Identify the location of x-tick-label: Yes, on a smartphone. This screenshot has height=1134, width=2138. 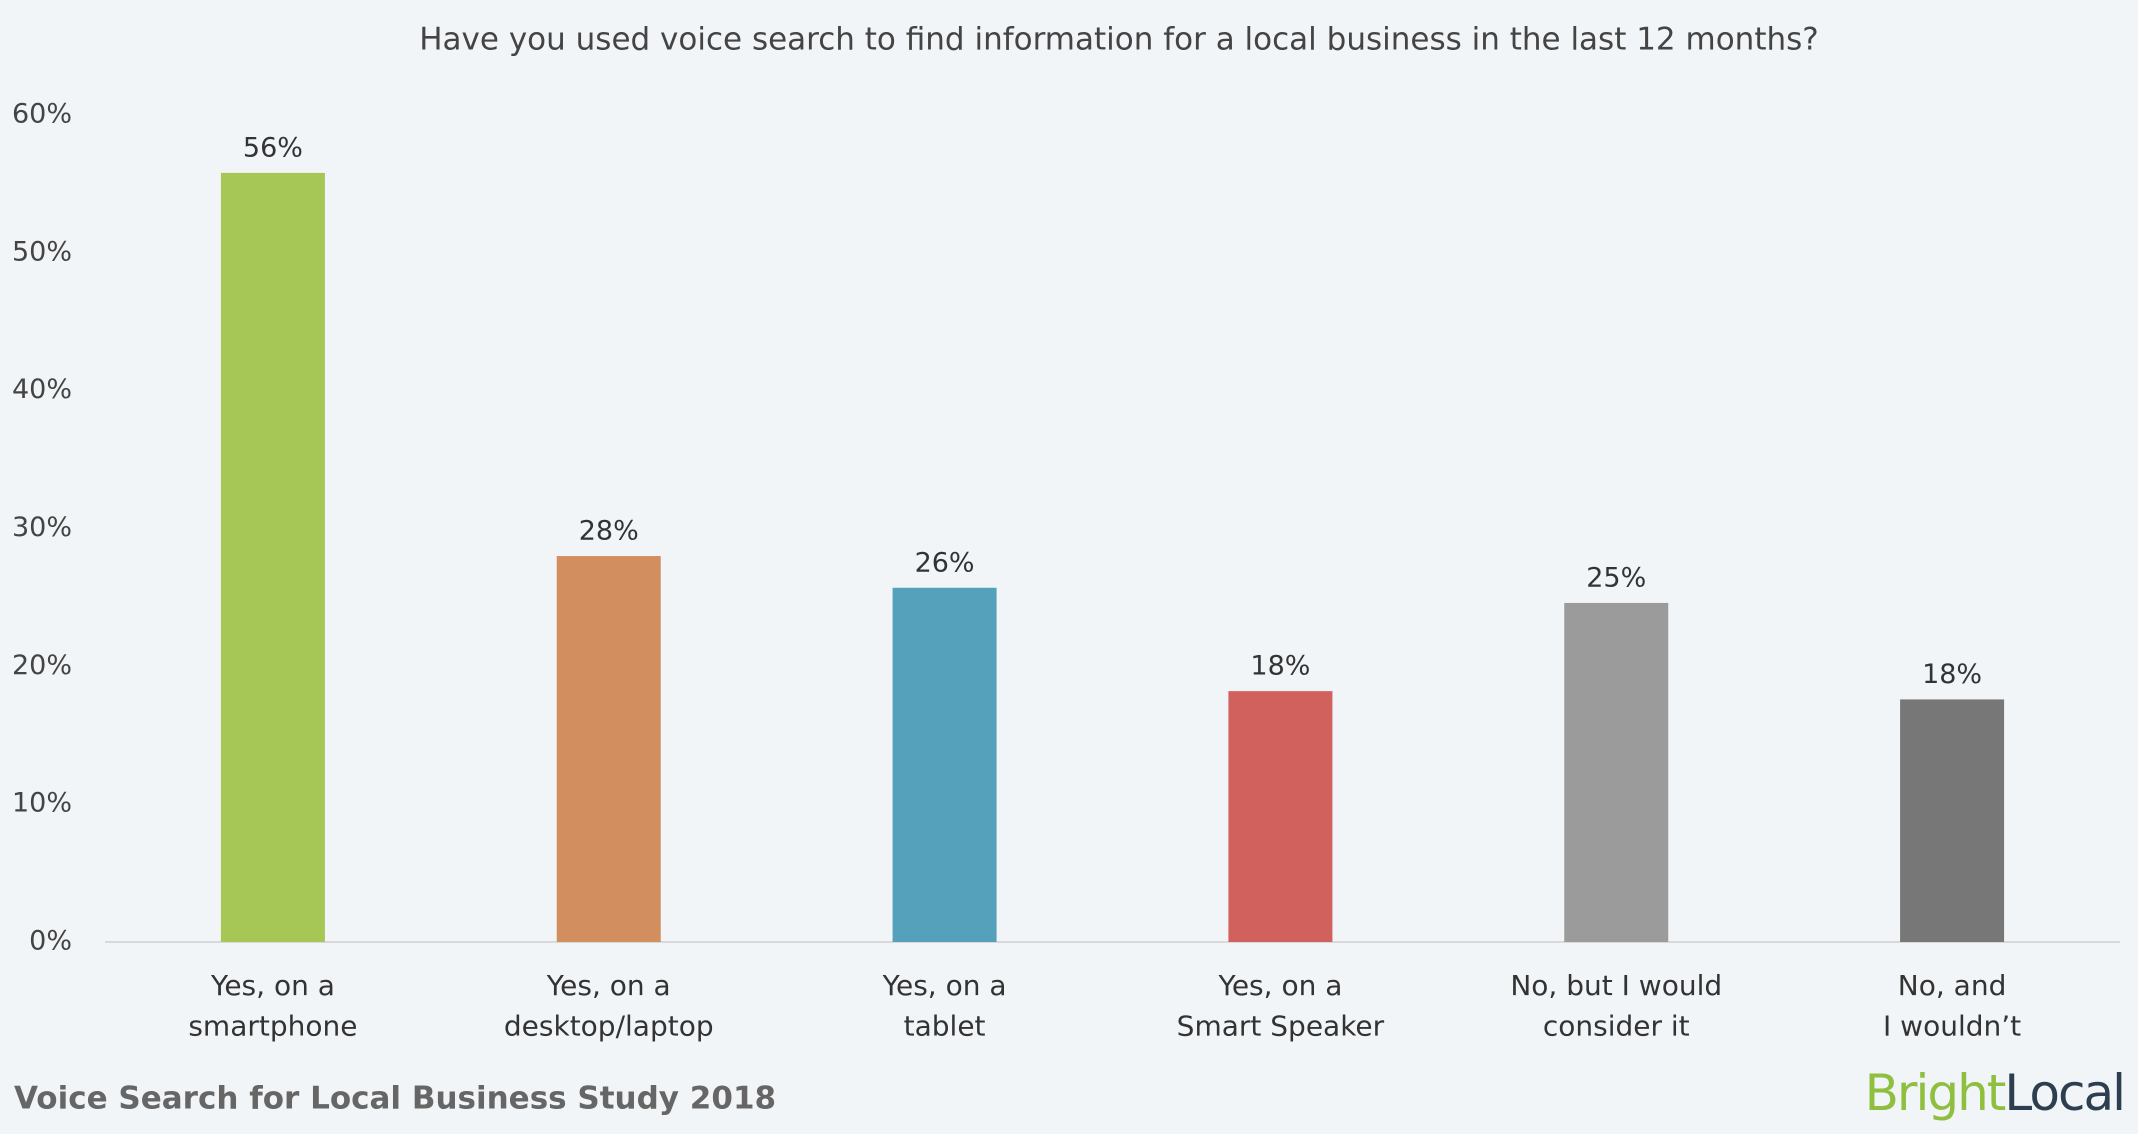
(272, 1006).